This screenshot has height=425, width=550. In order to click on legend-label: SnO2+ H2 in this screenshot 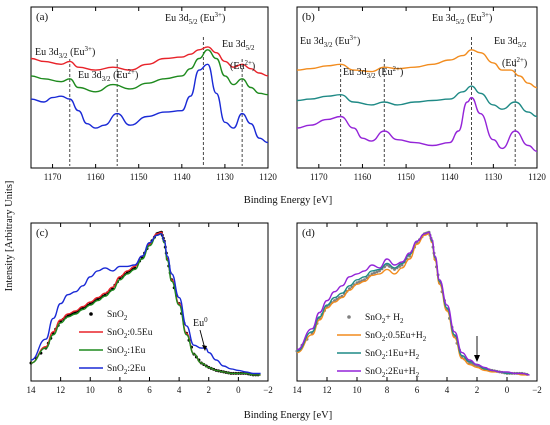, I will do `click(384, 319)`.